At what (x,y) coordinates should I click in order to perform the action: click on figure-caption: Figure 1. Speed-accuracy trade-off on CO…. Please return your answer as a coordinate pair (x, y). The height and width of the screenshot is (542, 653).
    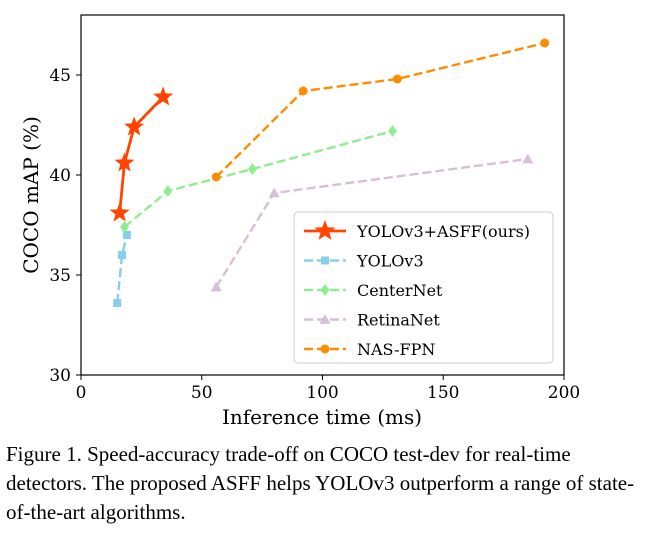
    Looking at the image, I should click on (320, 483).